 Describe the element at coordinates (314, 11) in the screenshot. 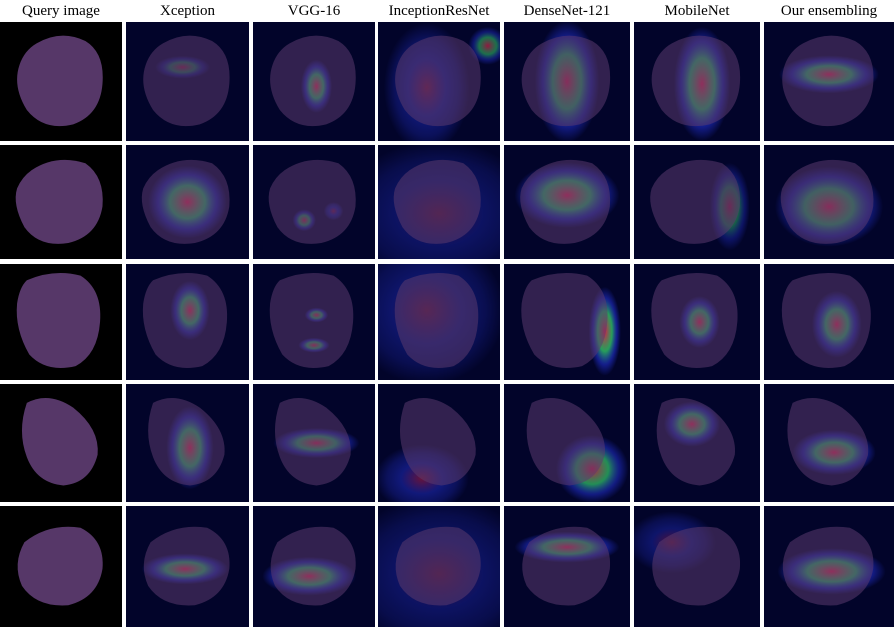

I see `column-header-vgg16: VGG-16` at that location.